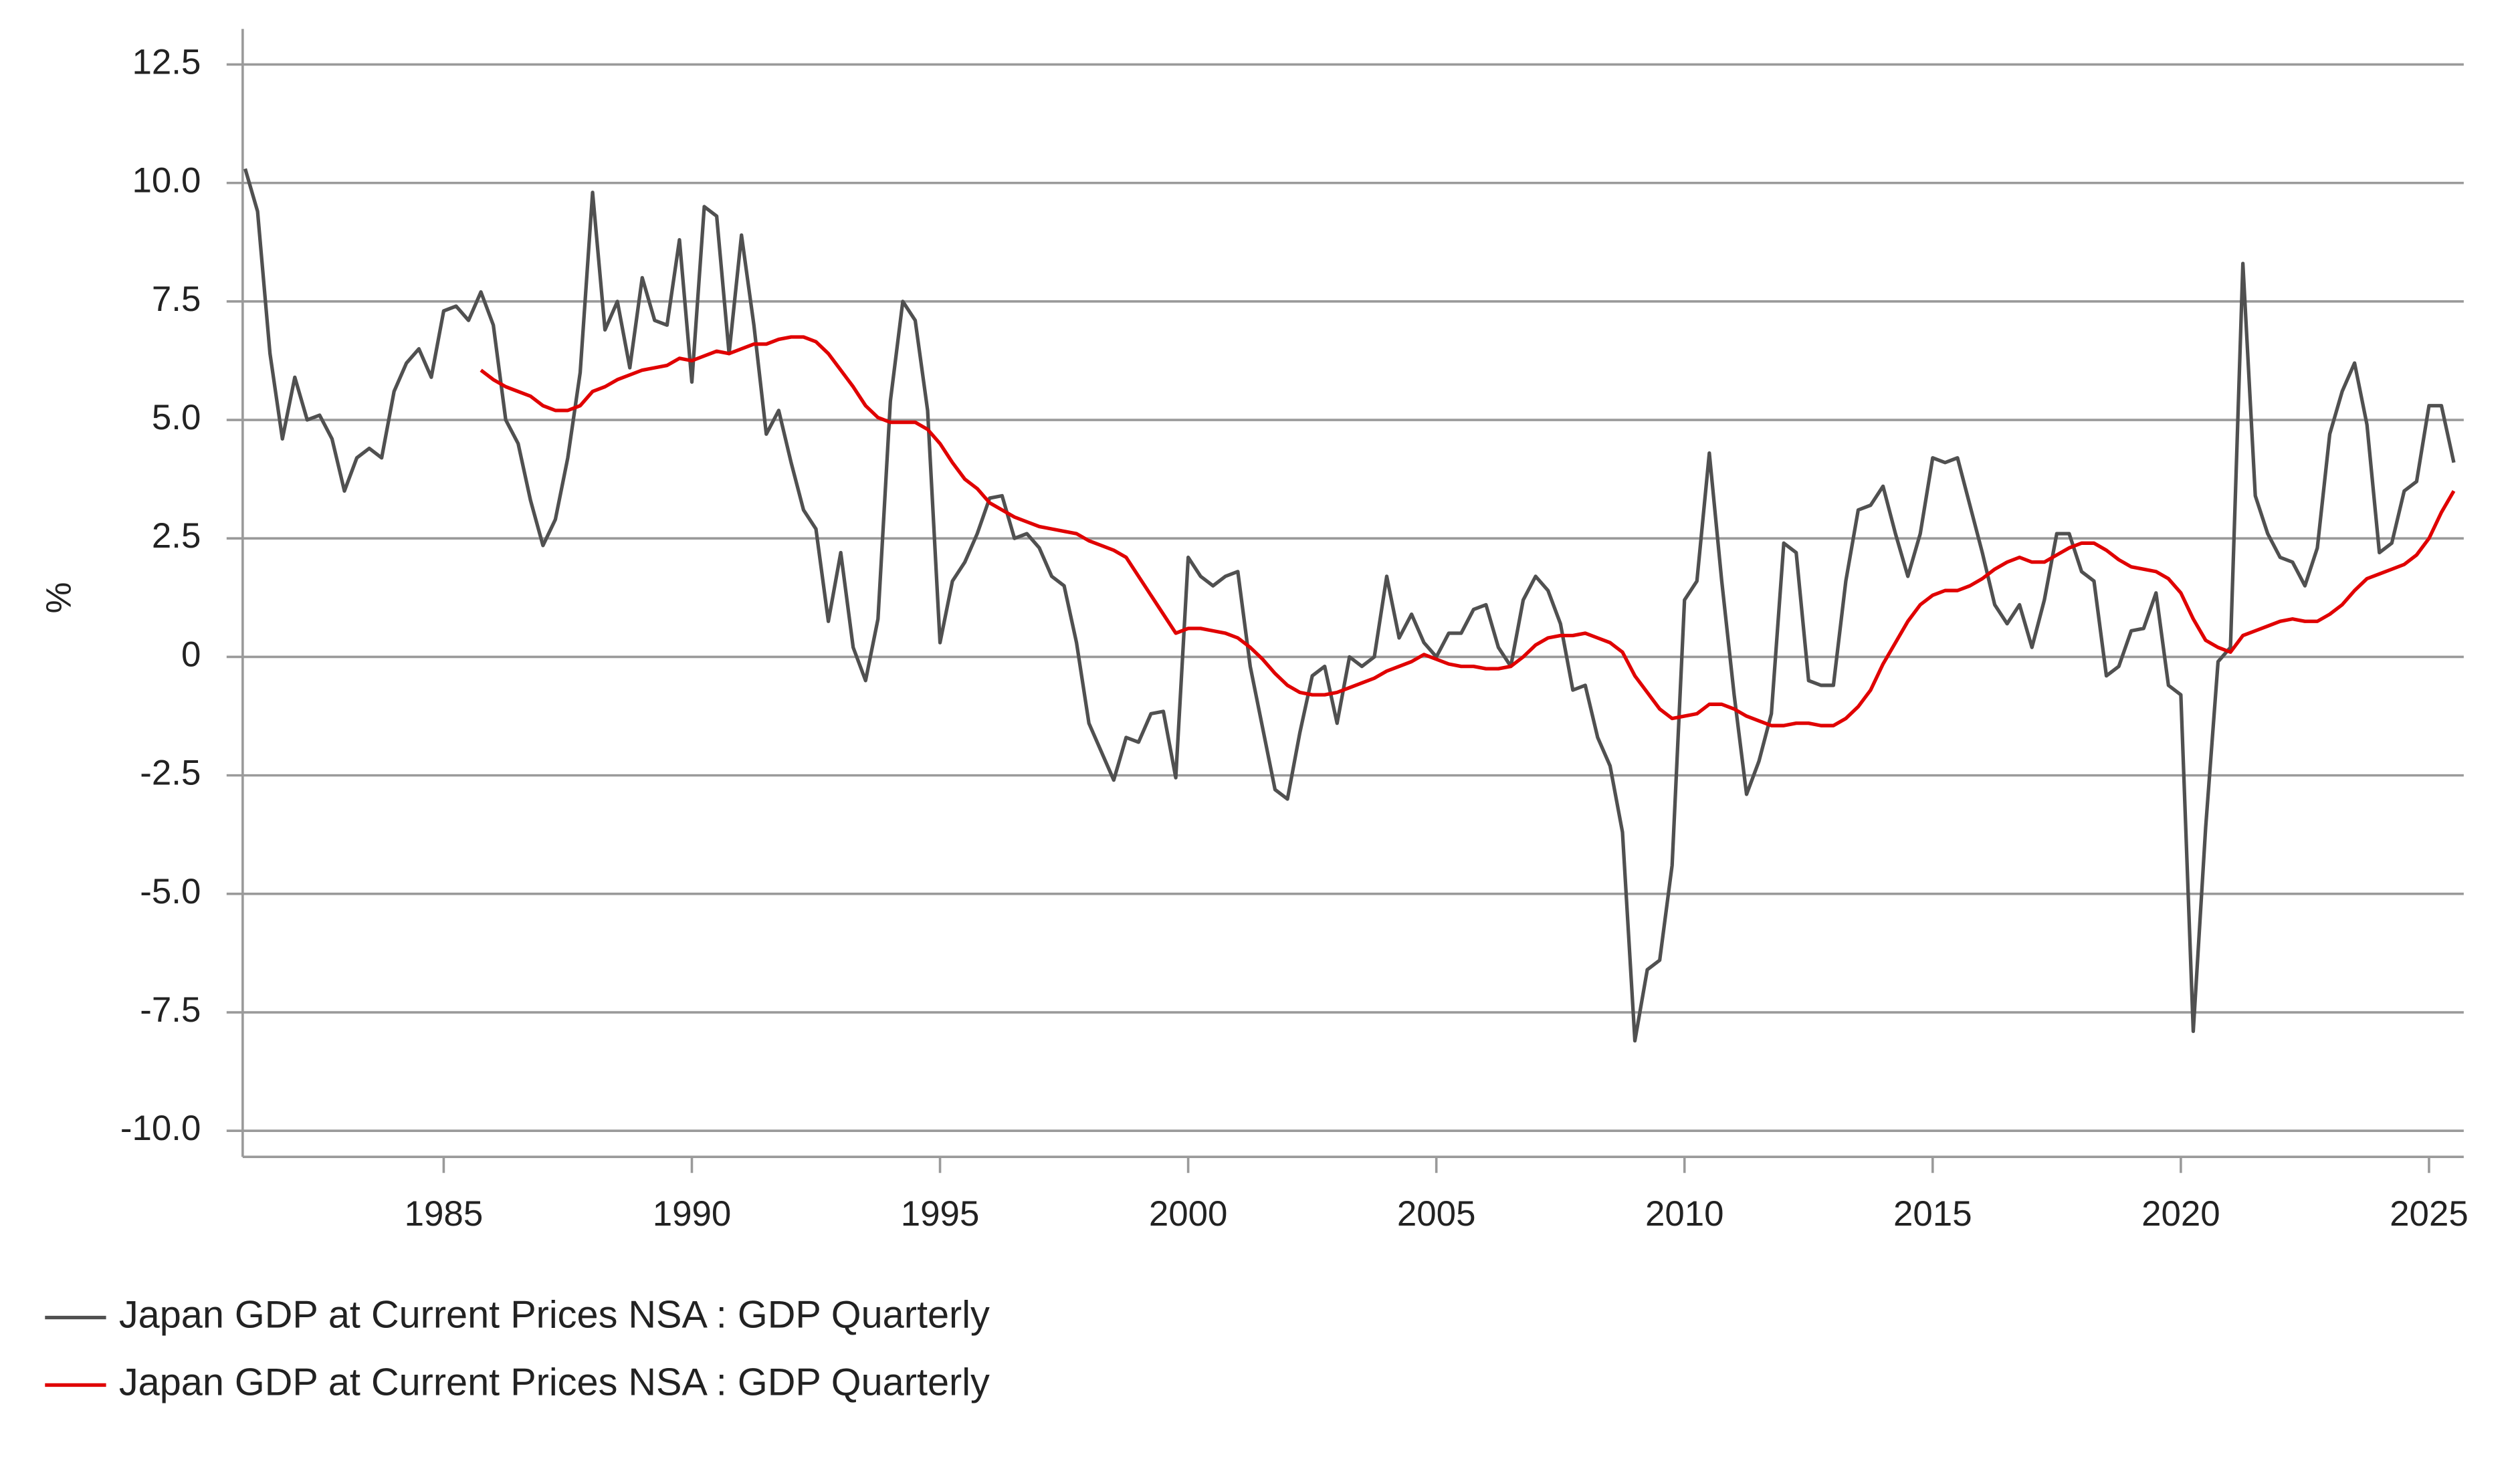  Describe the element at coordinates (940, 1214) in the screenshot. I see `x-tick-label: 1995` at that location.